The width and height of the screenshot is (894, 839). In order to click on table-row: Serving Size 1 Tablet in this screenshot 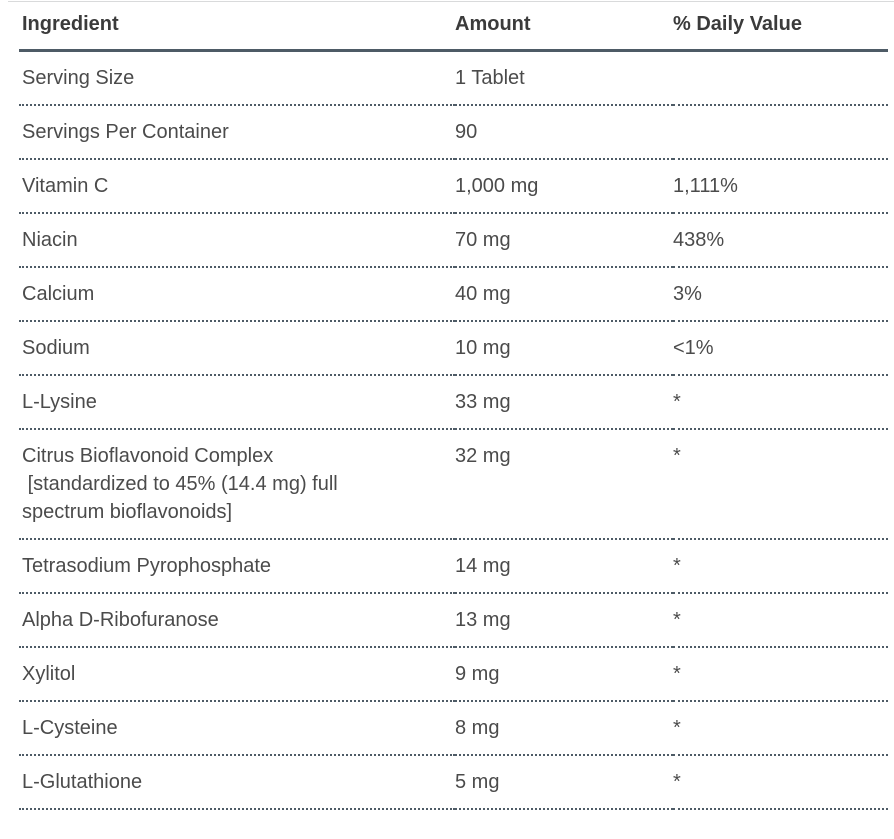, I will do `click(453, 78)`.